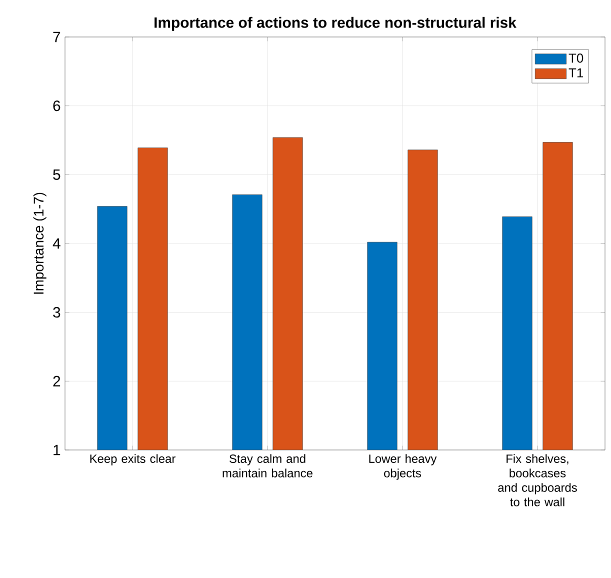 This screenshot has width=611, height=578. I want to click on y-tick-label: 2, so click(56, 381).